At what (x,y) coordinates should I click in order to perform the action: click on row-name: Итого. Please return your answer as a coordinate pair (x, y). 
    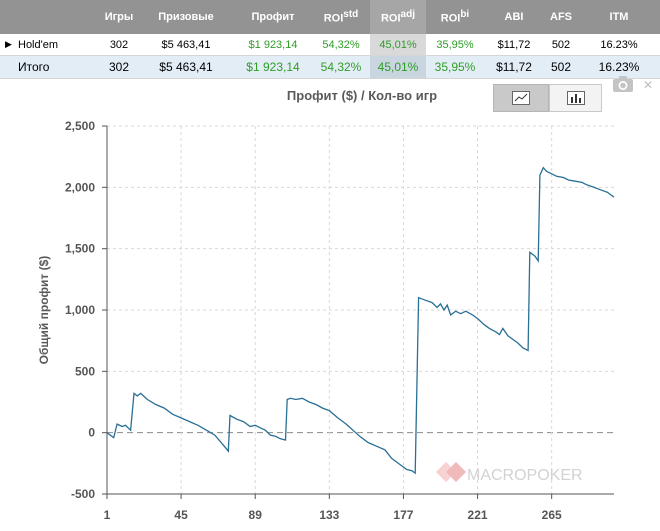
    Looking at the image, I should click on (34, 67).